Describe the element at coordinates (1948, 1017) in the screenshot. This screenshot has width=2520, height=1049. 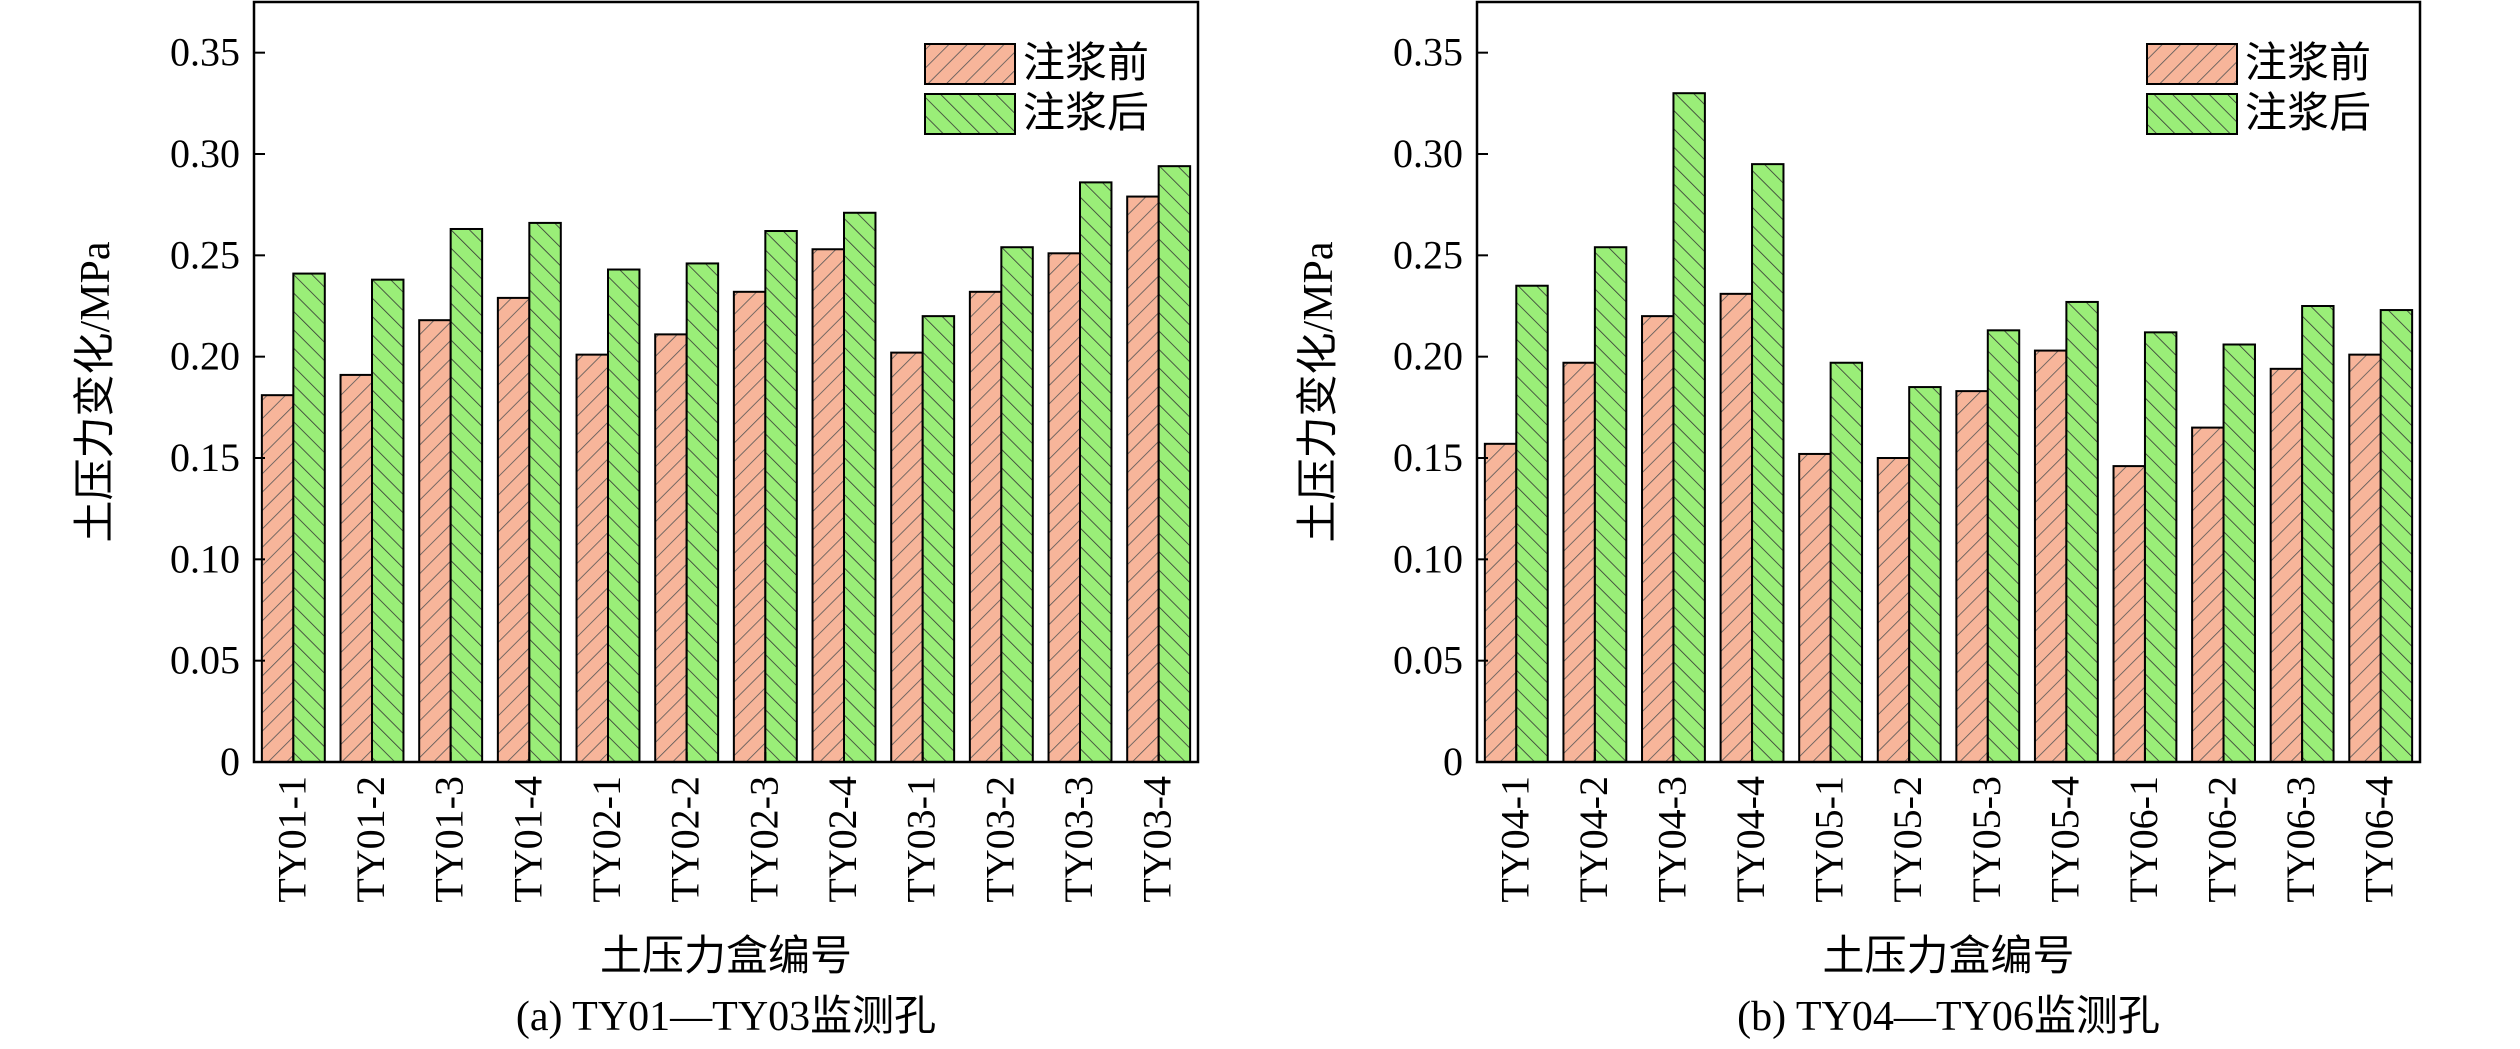
I see `figure-caption: (b) TY04—TY06监测孔` at that location.